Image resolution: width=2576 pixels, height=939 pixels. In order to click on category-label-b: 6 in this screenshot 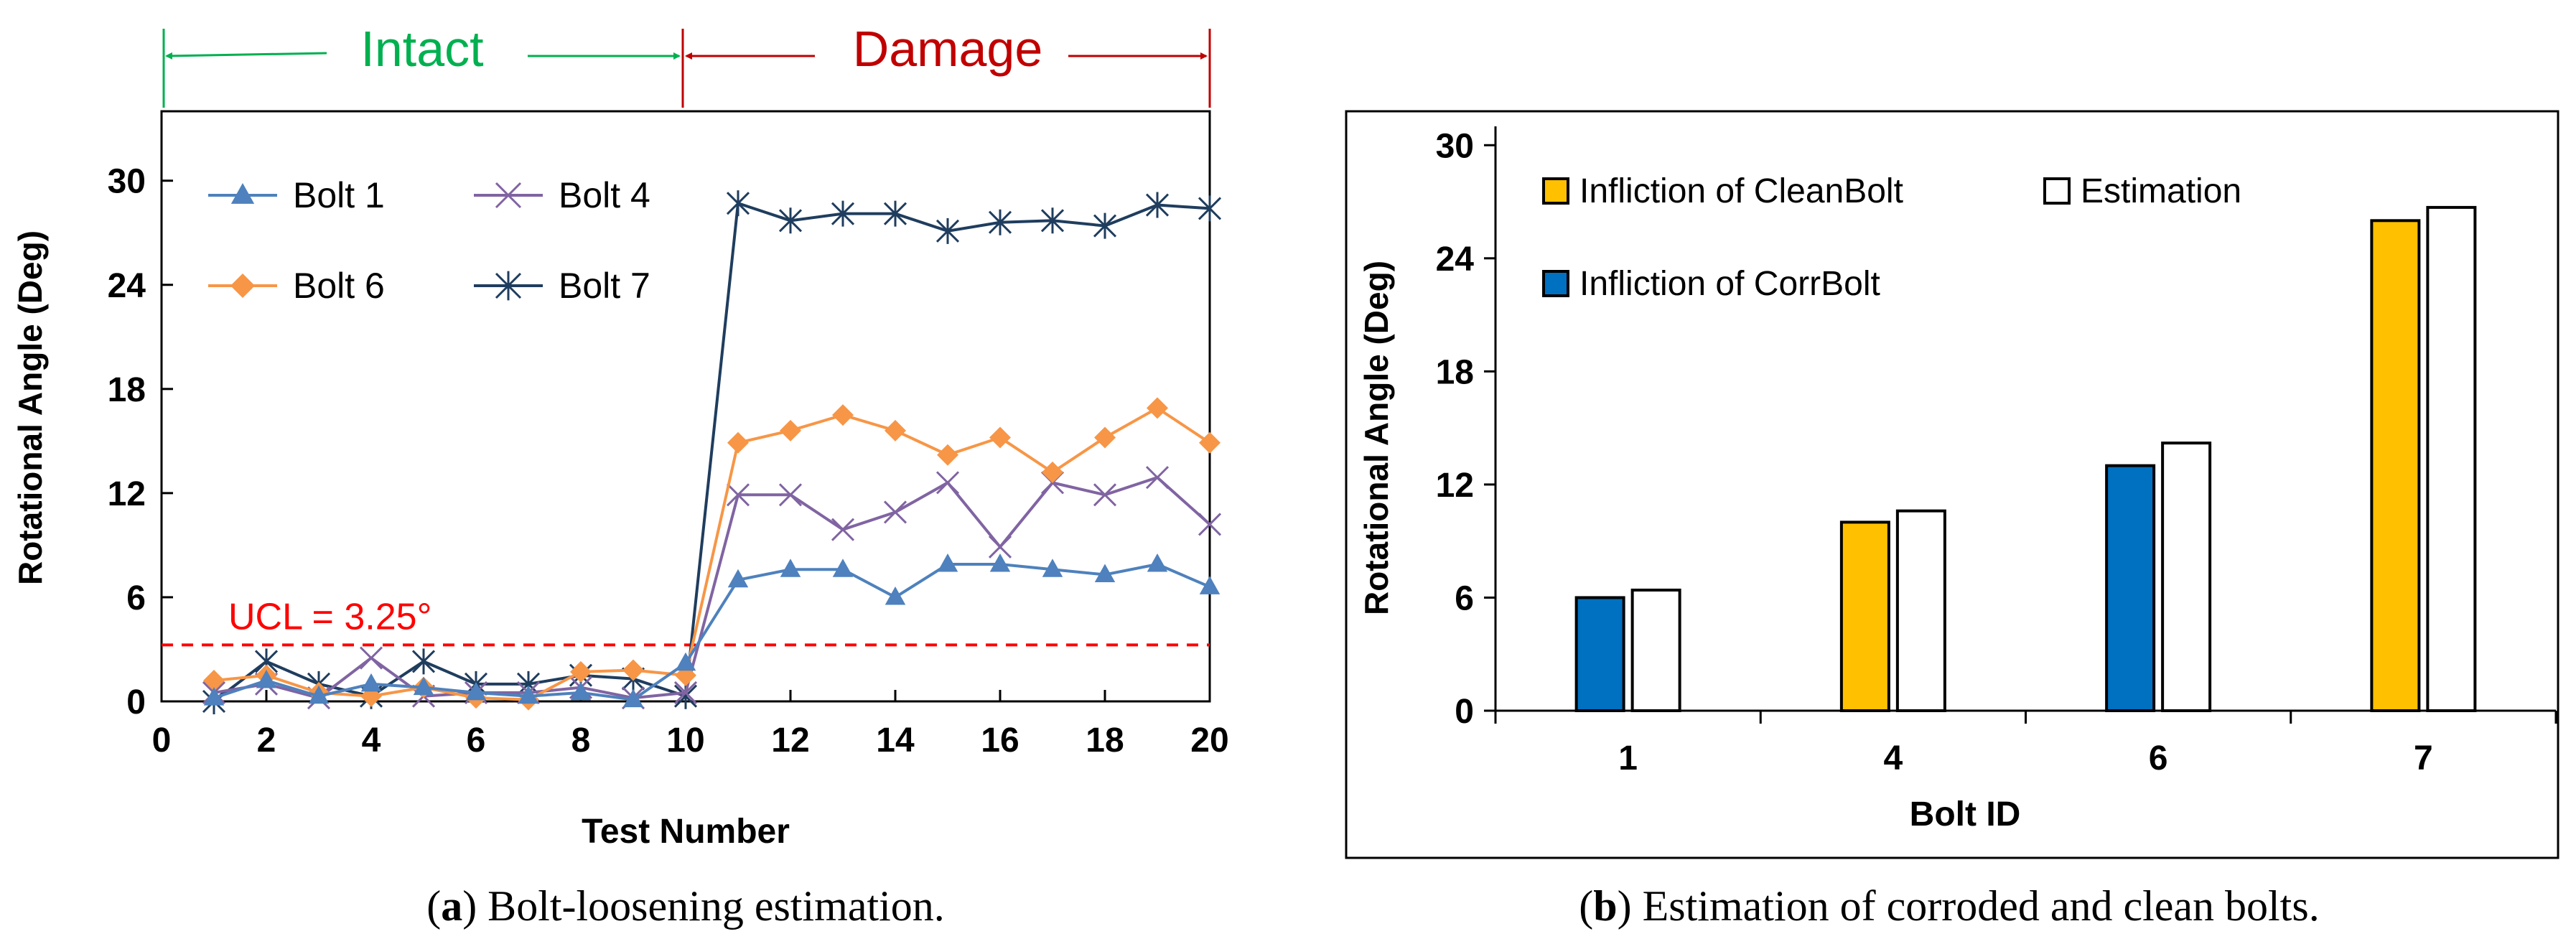, I will do `click(2158, 758)`.